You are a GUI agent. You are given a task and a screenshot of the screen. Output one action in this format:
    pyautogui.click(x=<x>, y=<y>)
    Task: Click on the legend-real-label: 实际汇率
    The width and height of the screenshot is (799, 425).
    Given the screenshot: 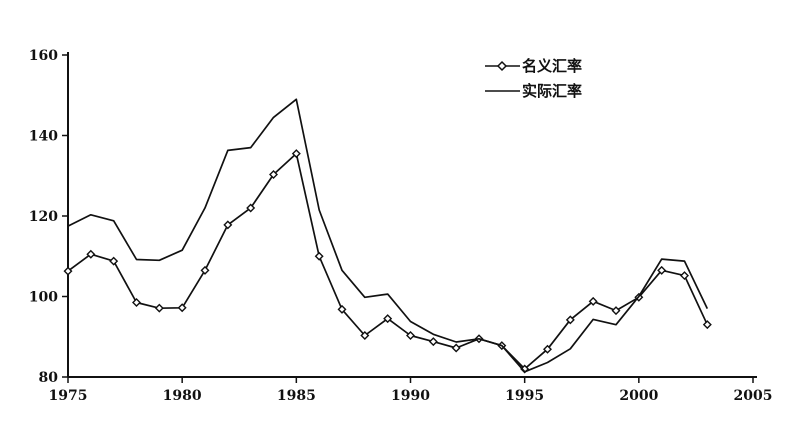 What is the action you would take?
    pyautogui.click(x=552, y=91)
    